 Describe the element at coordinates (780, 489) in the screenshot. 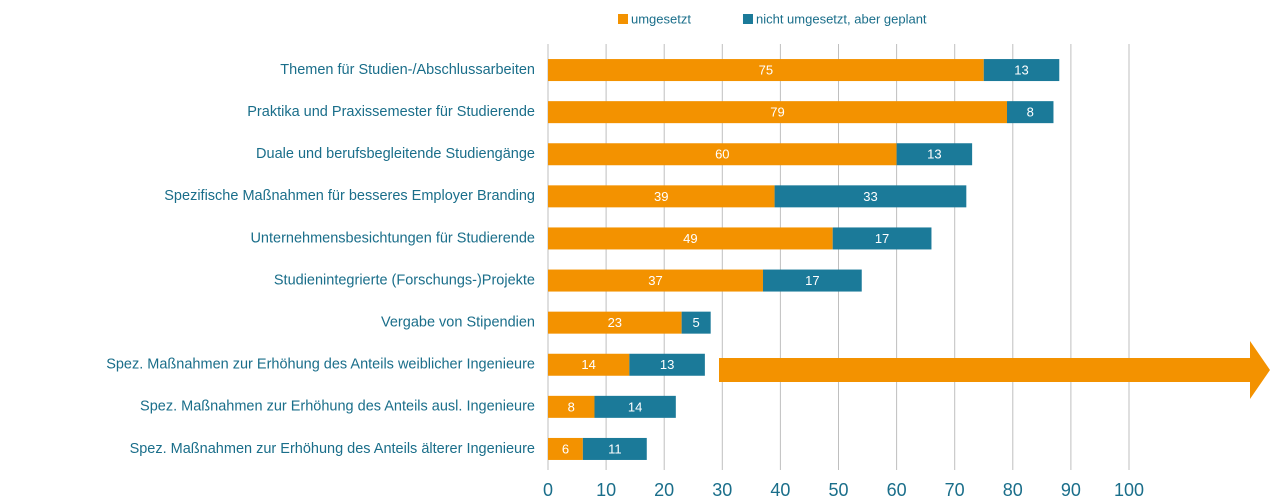

I see `x-tick-label: 40` at that location.